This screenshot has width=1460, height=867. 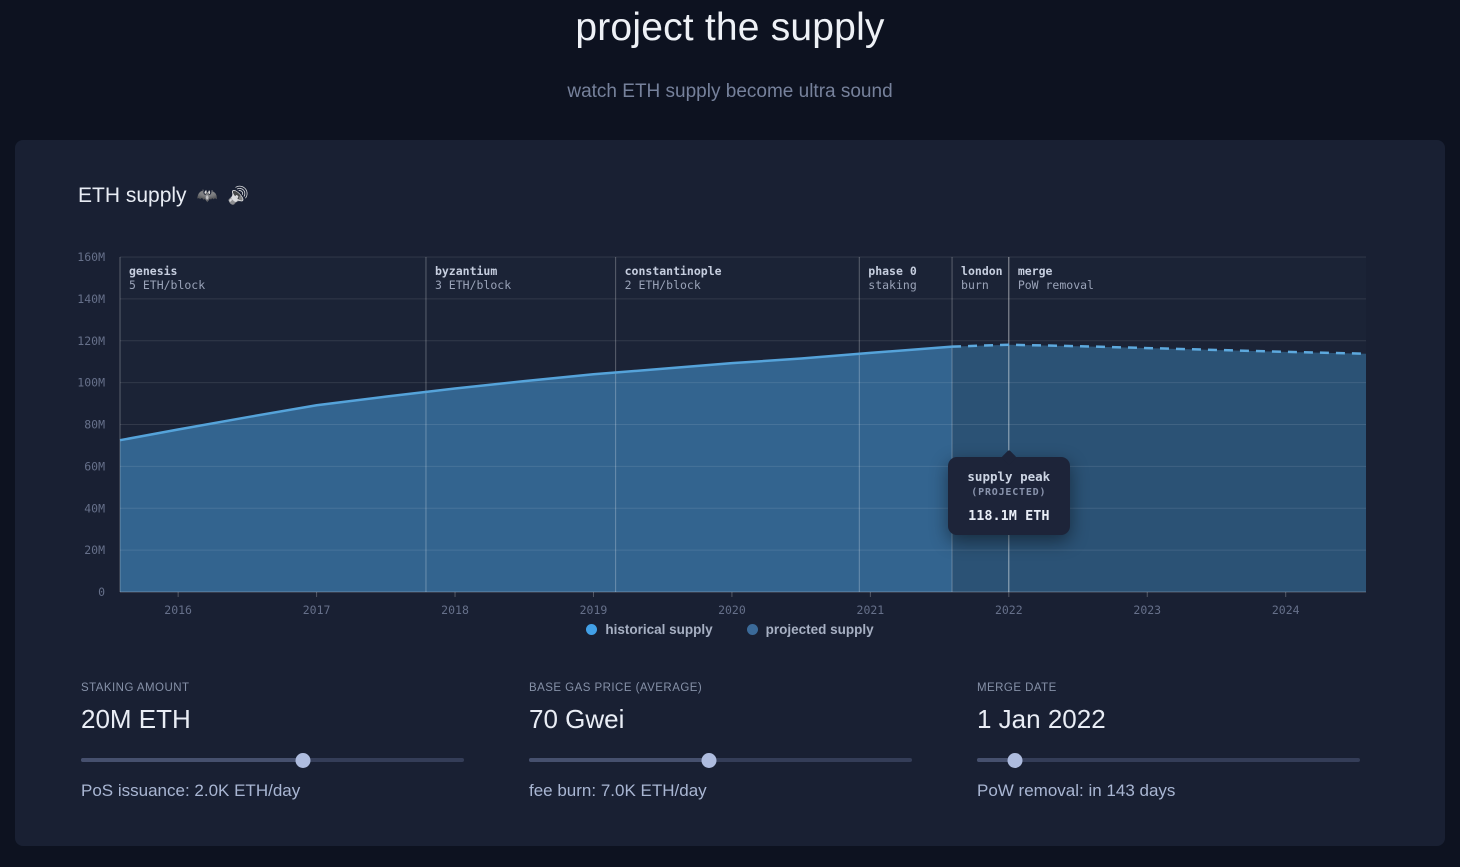 What do you see at coordinates (819, 629) in the screenshot?
I see `legend-label-projected: projected supply` at bounding box center [819, 629].